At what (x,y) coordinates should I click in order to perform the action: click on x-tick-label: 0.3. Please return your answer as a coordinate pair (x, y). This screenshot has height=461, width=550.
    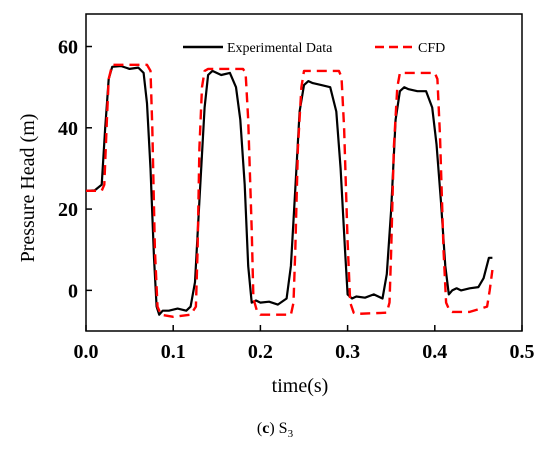
    Looking at the image, I should click on (347, 352).